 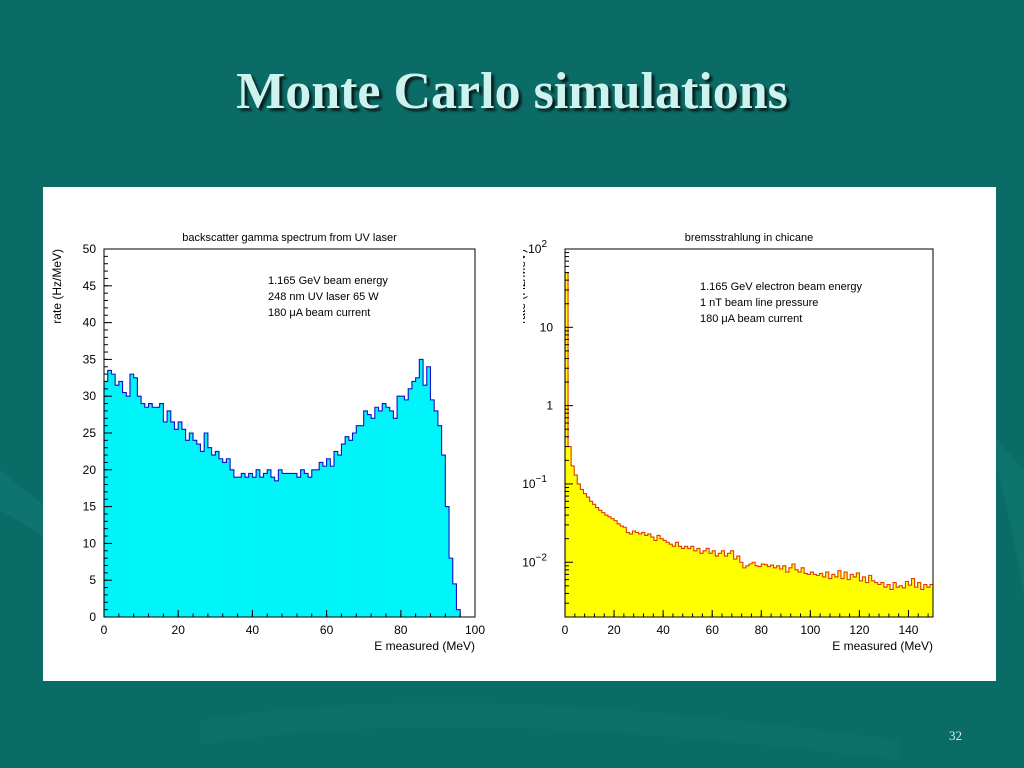 I want to click on chart-annotation: 1 nT beam line pressure, so click(x=759, y=303).